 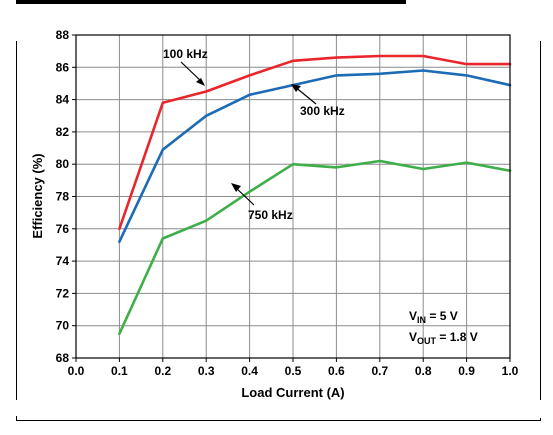 I want to click on x-axis-title: Load Current (A), so click(x=292, y=392).